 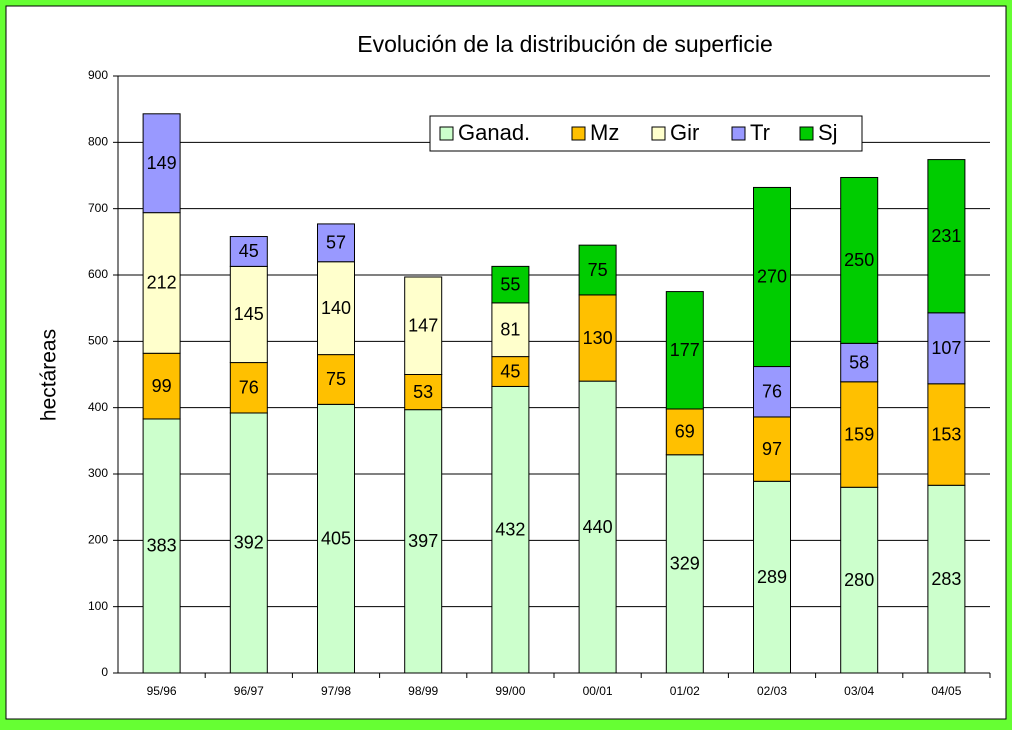 I want to click on data-label: 432, so click(x=510, y=529).